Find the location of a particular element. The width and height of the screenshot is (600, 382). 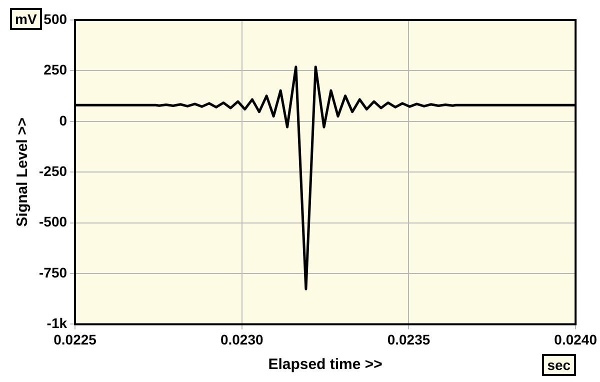

y-tick-label: -1k is located at coordinates (57, 323).